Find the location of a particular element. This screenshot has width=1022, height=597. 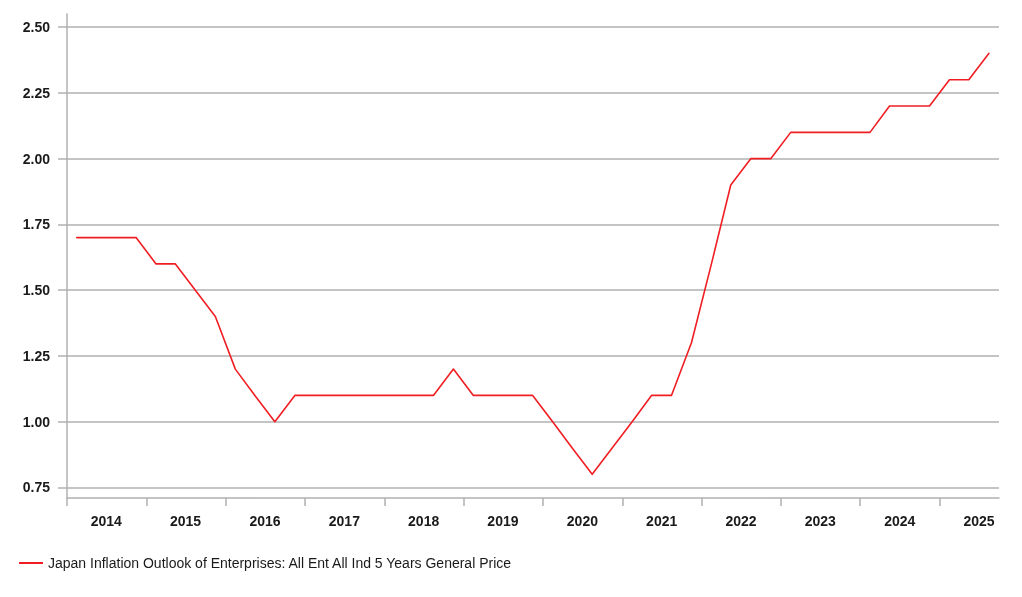

y-tick-label: 2.50 is located at coordinates (36, 27).